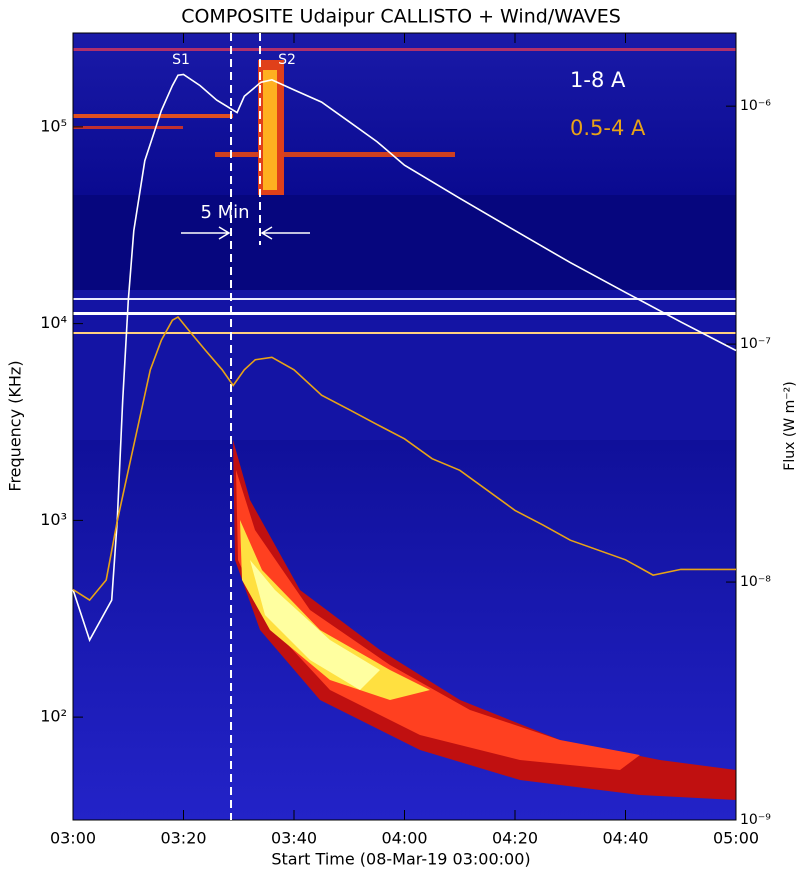 The height and width of the screenshot is (879, 803). I want to click on y2-tick-label: 10⁻⁶, so click(755, 106).